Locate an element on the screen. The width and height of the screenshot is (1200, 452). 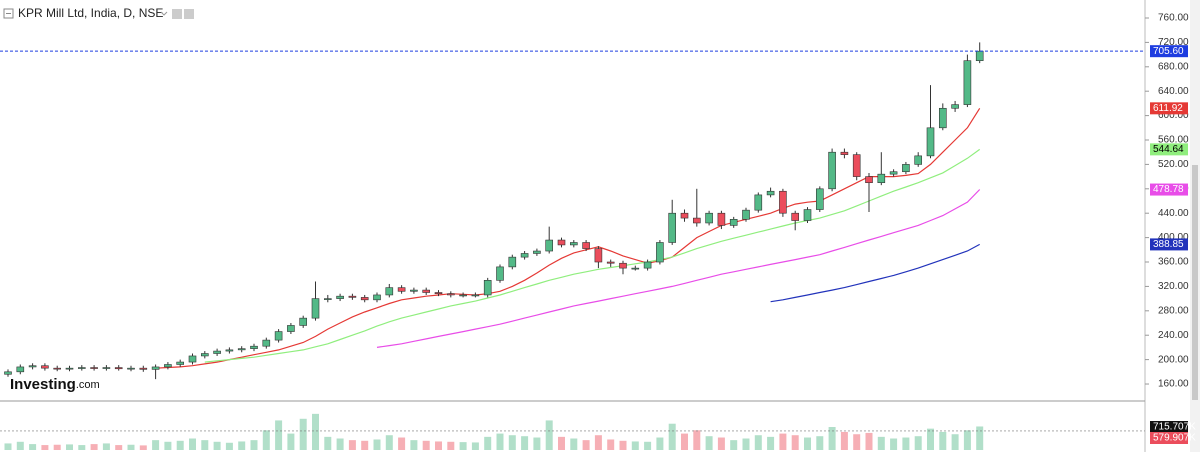
logo-brand: Investing is located at coordinates (43, 384).